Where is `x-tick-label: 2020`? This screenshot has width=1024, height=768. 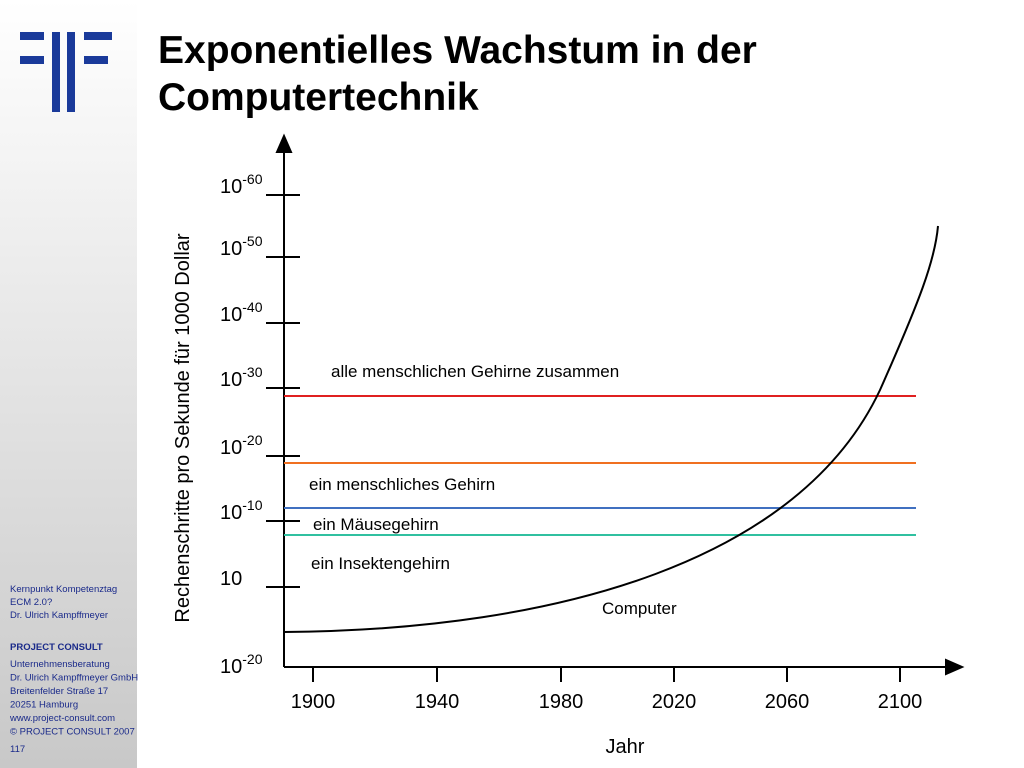
x-tick-label: 2020 is located at coordinates (674, 702).